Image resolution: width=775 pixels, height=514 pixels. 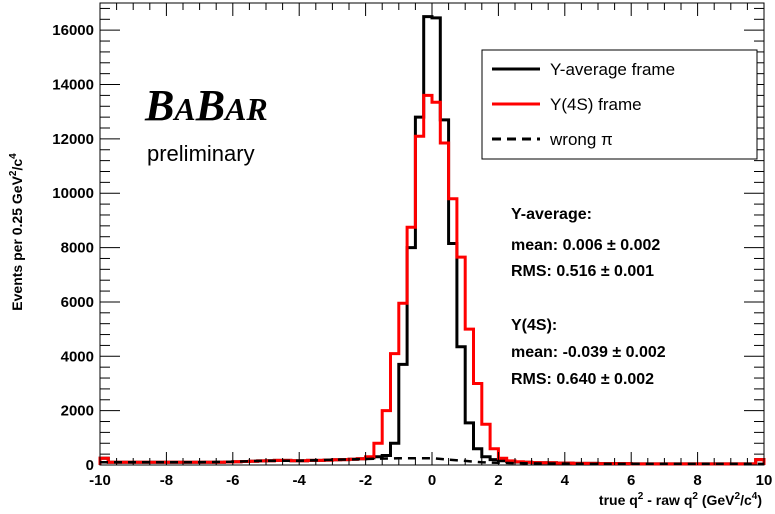 I want to click on x-tick-label: -2, so click(x=365, y=480).